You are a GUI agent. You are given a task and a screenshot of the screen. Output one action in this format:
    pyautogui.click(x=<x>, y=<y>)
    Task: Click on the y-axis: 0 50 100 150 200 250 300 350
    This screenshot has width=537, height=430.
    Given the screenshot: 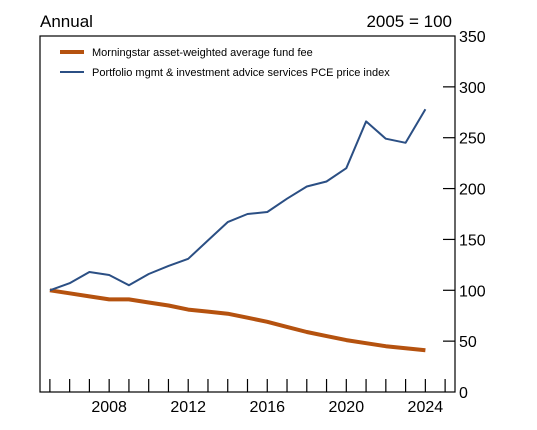 What is the action you would take?
    pyautogui.click(x=464, y=215)
    